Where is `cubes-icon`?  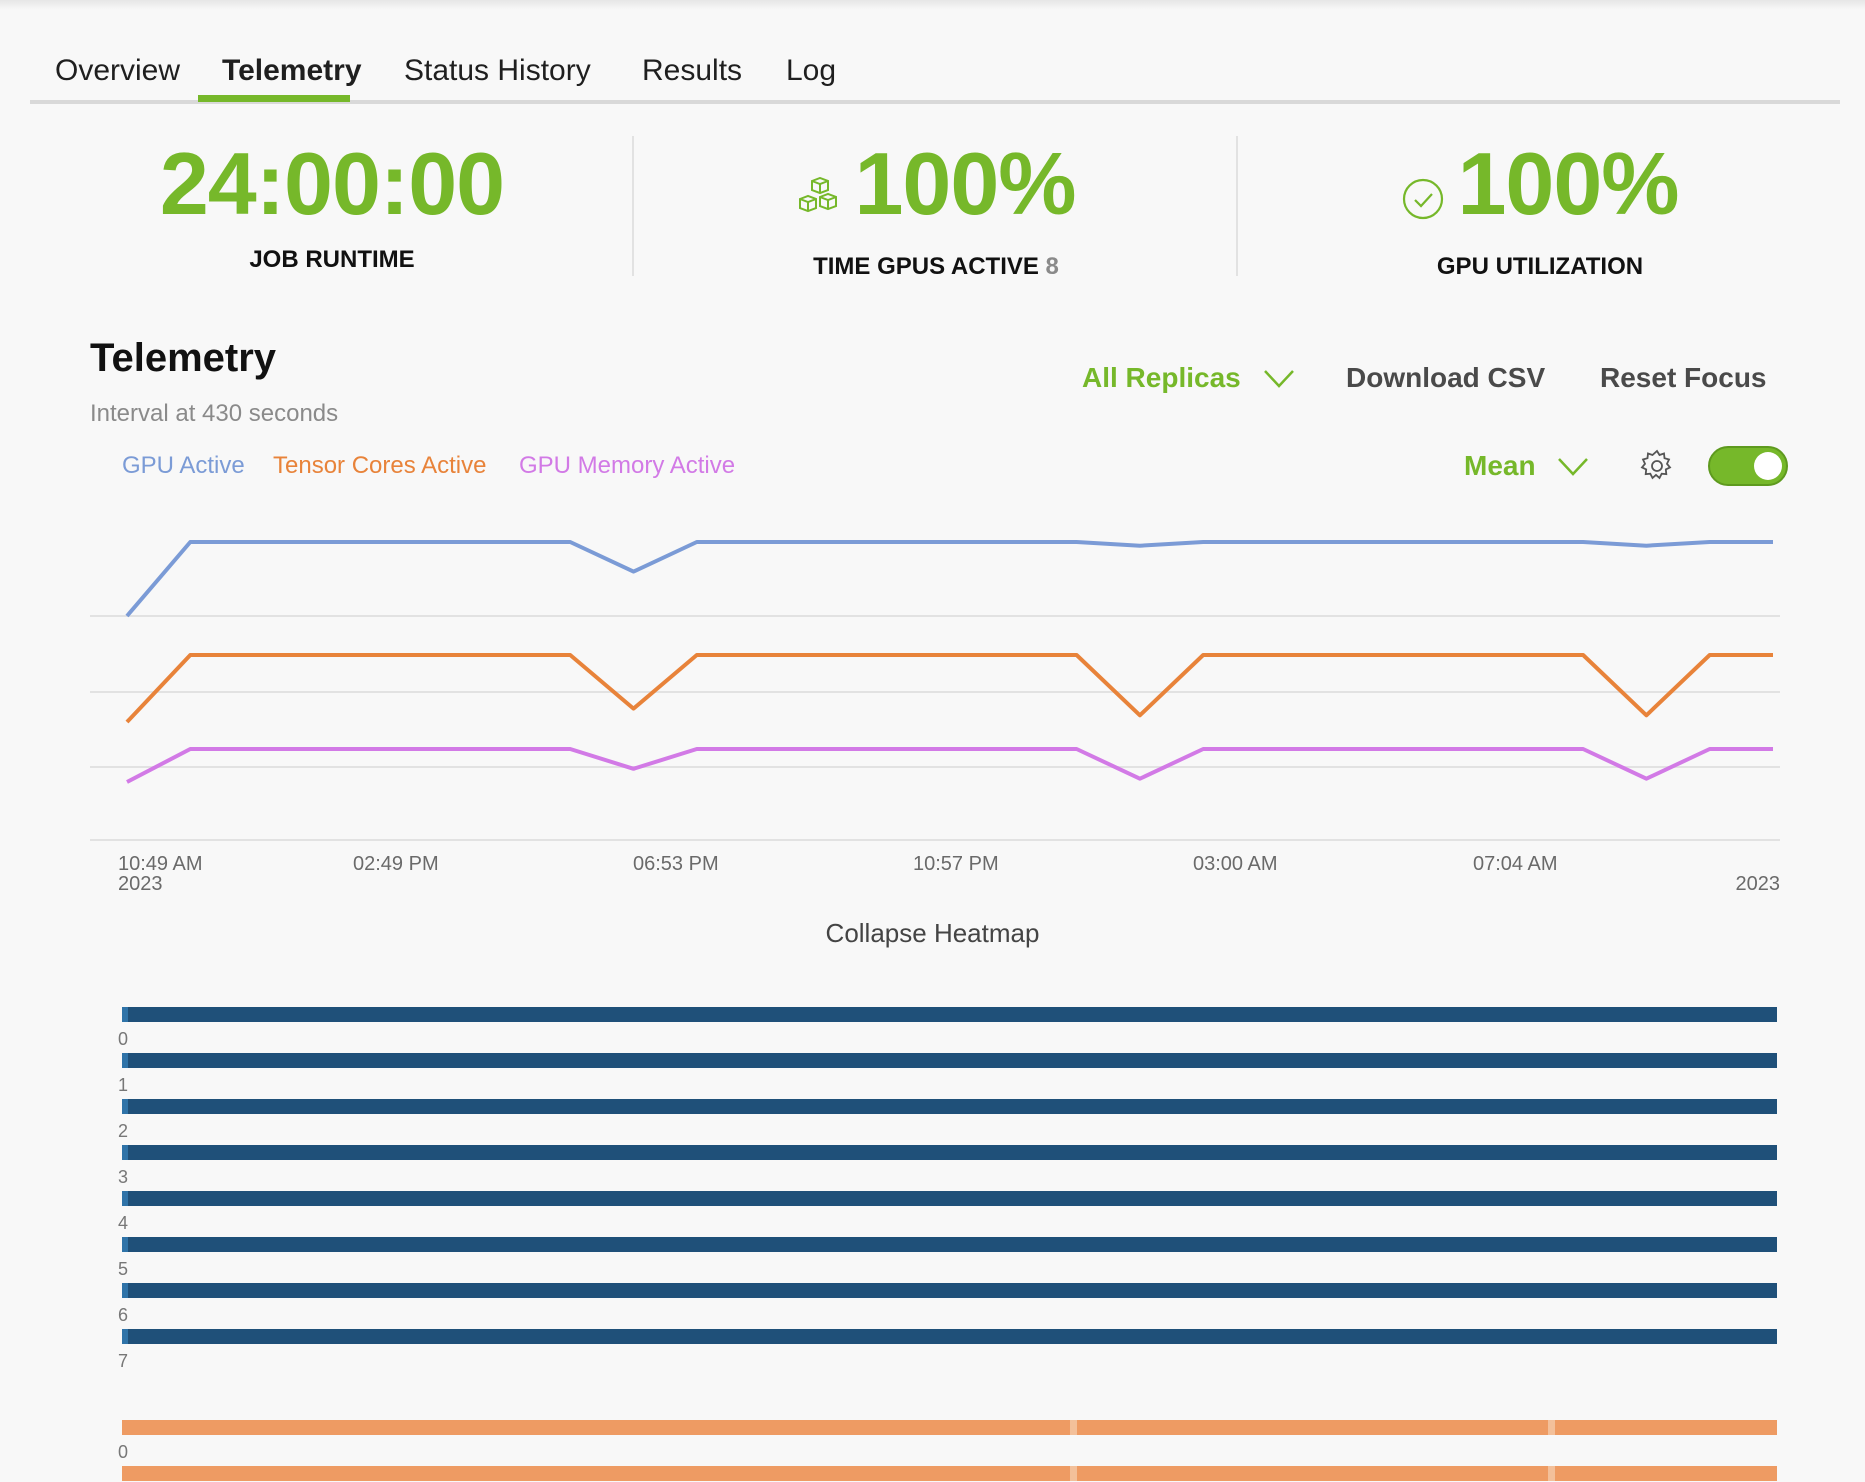
cubes-icon is located at coordinates (819, 191).